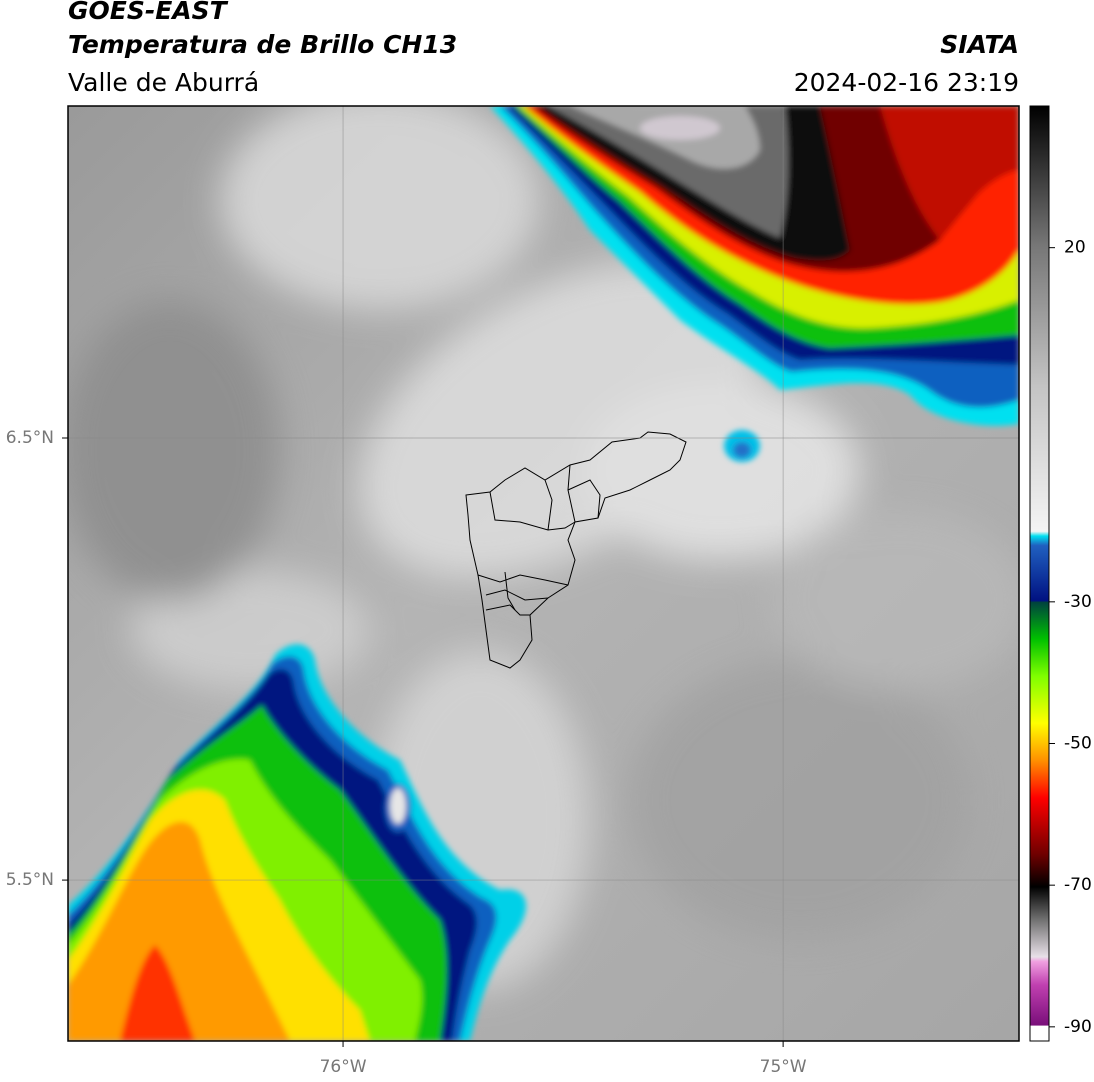  I want to click on title: GOES-EAST, so click(148, 12).